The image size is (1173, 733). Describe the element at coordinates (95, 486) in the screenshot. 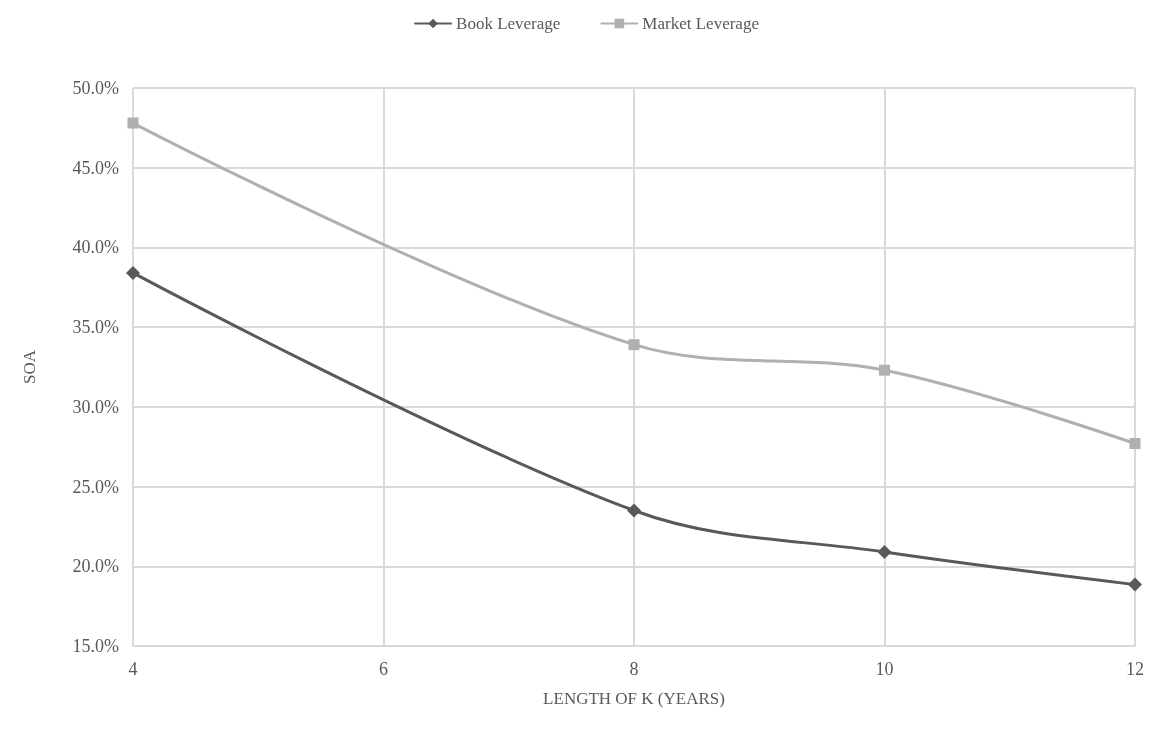

I see `y-tick-label: 25.0%` at that location.